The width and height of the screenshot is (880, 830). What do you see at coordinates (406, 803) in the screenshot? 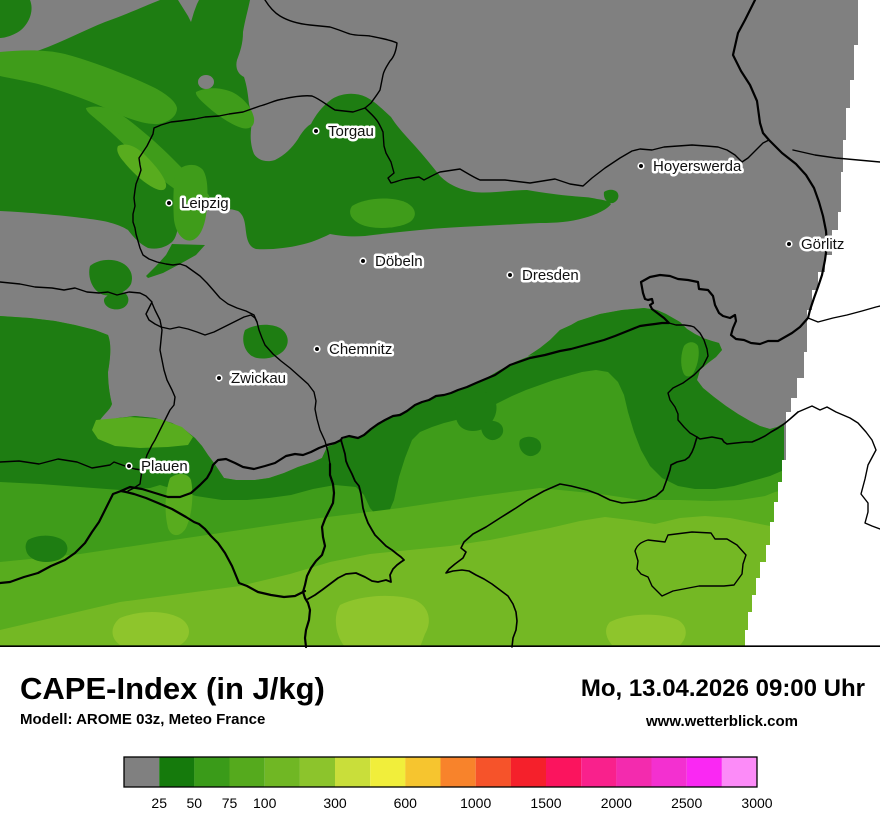
I see `svg-text: 600` at bounding box center [406, 803].